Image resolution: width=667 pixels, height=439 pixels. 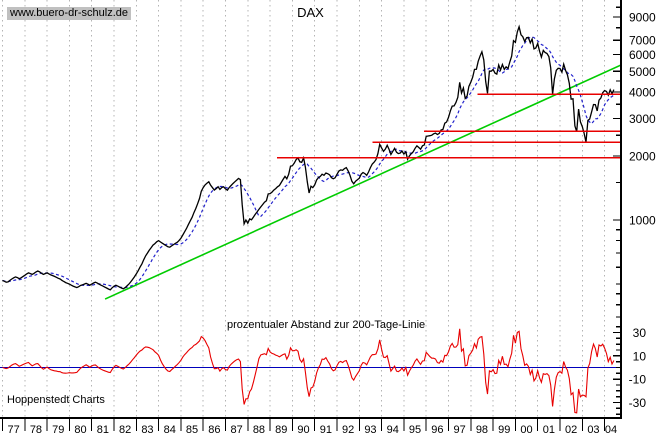 What do you see at coordinates (170, 430) in the screenshot?
I see `year-label: 84` at bounding box center [170, 430].